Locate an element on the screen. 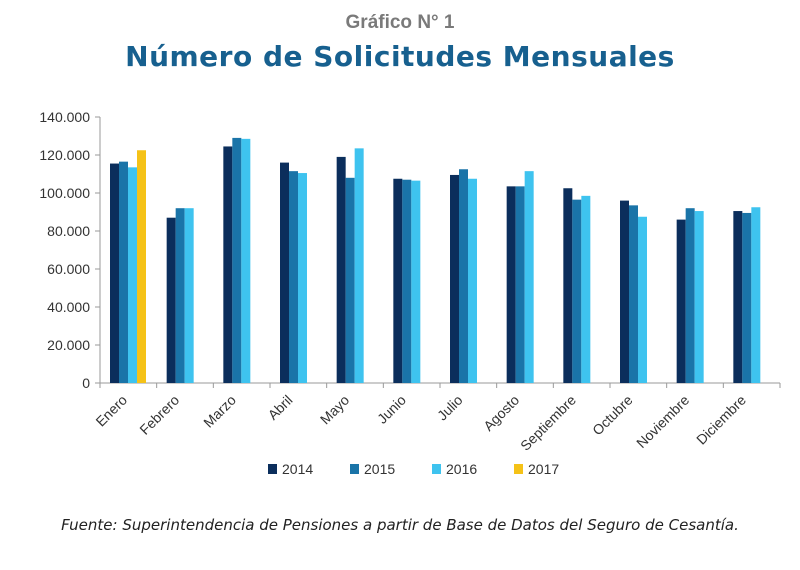 The image size is (800, 570). bar-2014-mayo is located at coordinates (341, 269).